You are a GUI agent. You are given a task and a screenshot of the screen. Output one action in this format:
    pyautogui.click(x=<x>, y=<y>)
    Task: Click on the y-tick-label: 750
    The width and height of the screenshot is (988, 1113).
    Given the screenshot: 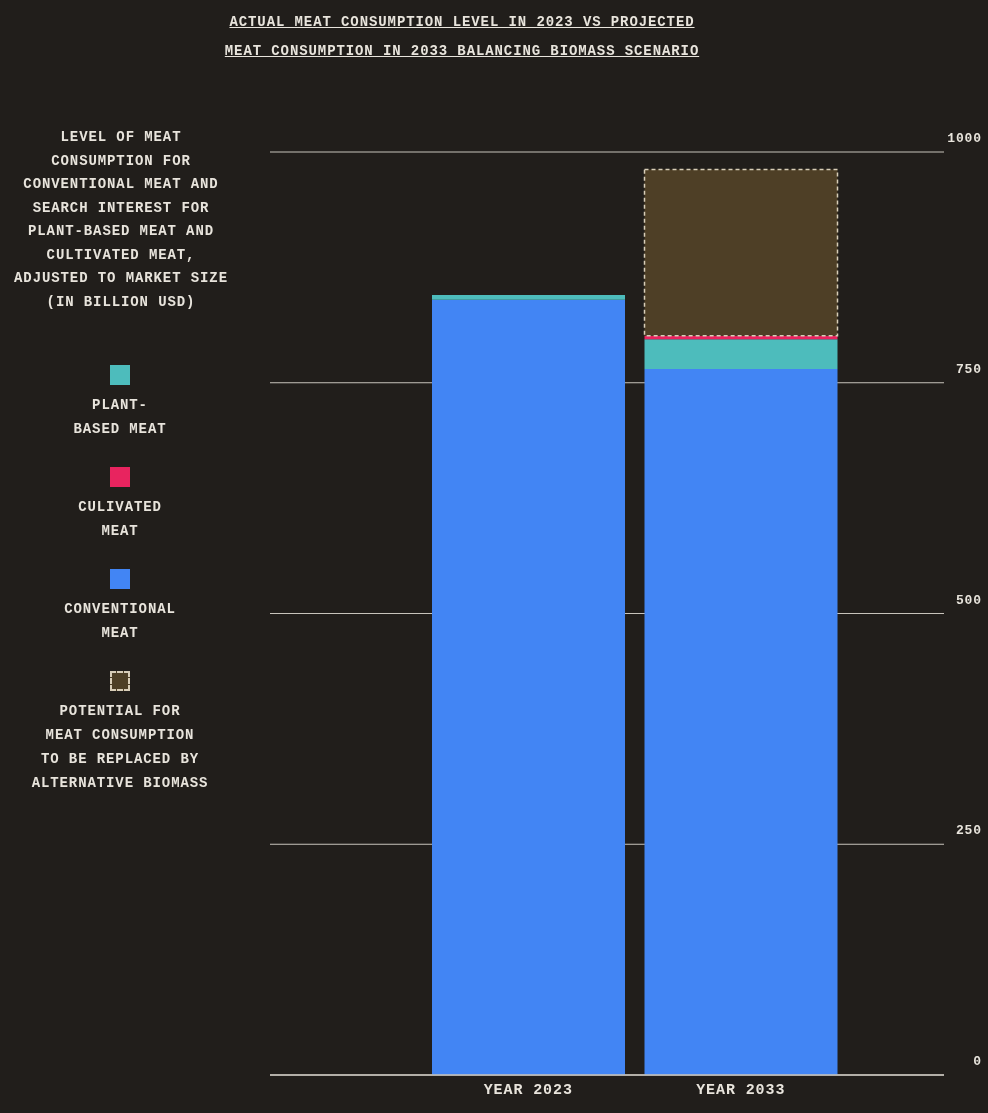 What is the action you would take?
    pyautogui.click(x=968, y=369)
    